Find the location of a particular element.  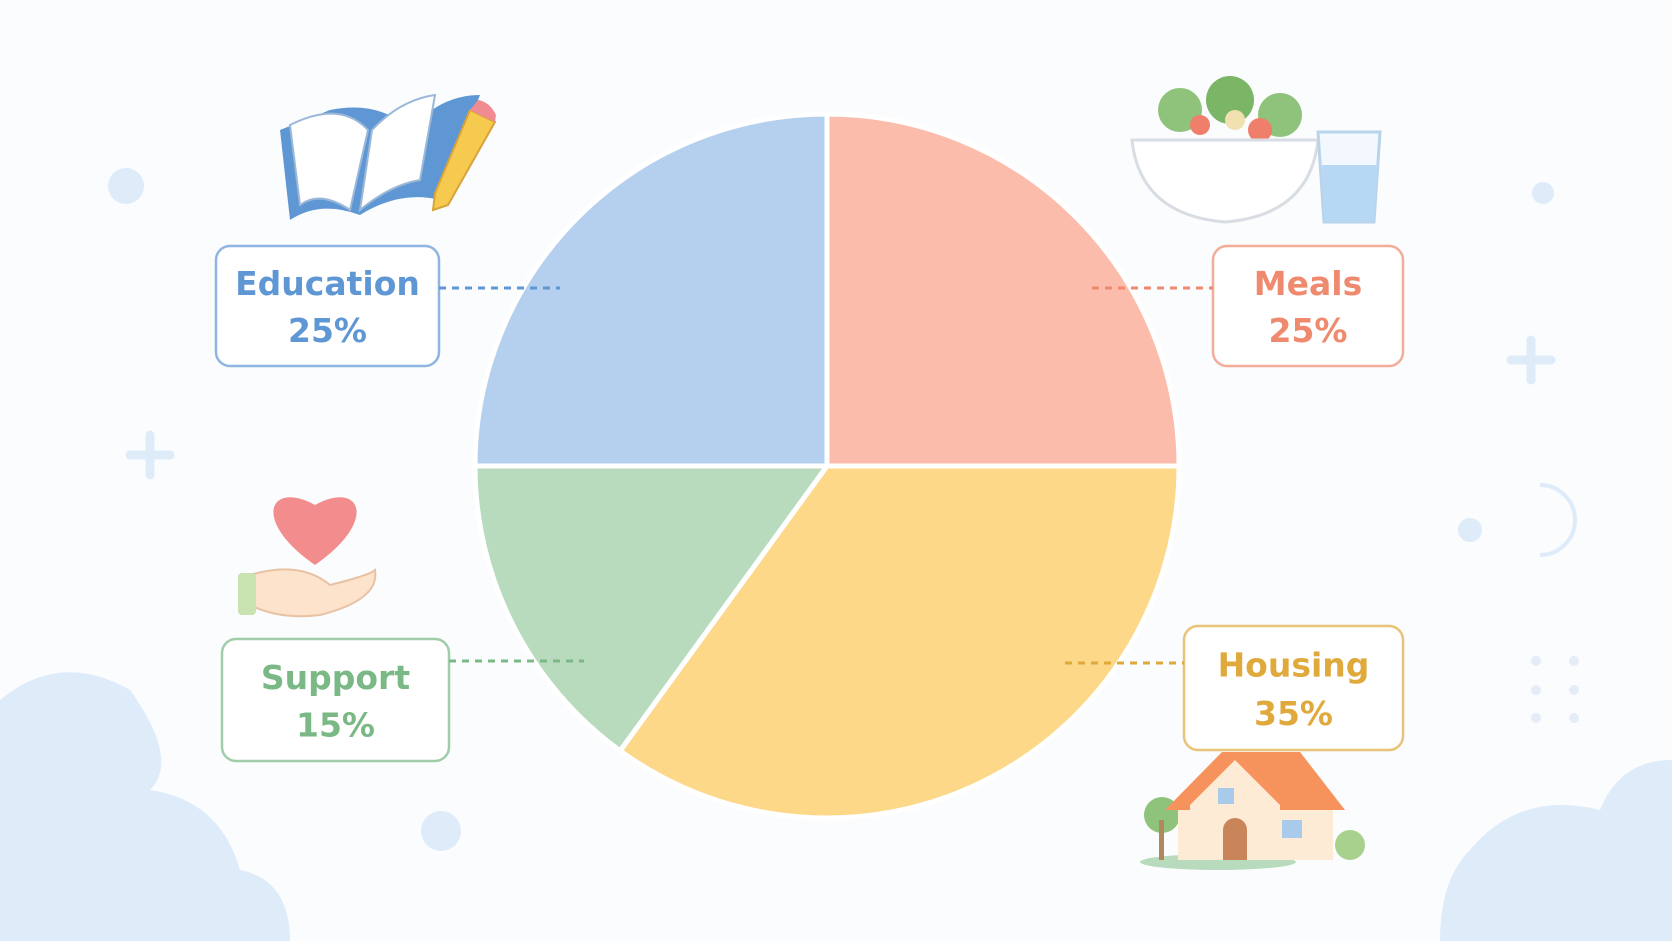

value-label: 35% is located at coordinates (1293, 713).